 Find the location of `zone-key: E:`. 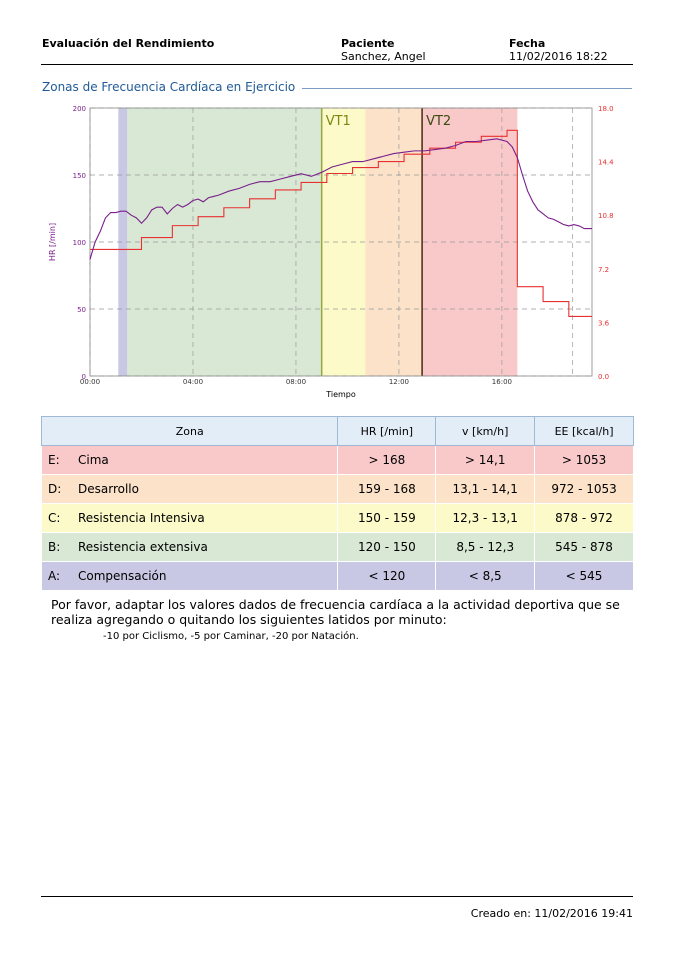

zone-key: E: is located at coordinates (54, 460).